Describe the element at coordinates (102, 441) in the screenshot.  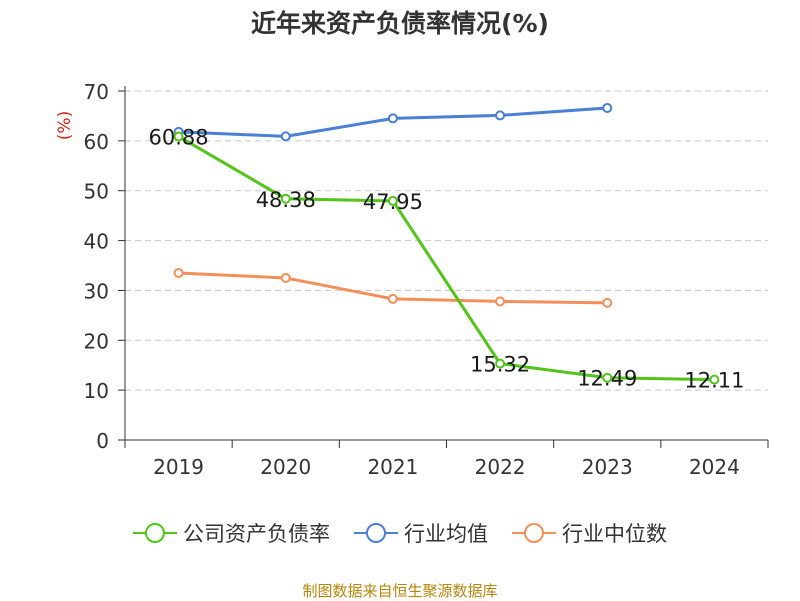
I see `y-tick-label: 0` at that location.